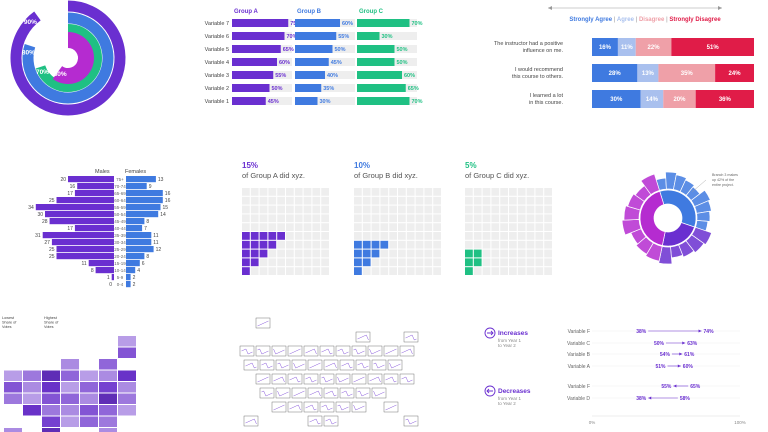 The height and width of the screenshot is (432, 768). I want to click on likert-row-label: I would recommend, so click(539, 70).